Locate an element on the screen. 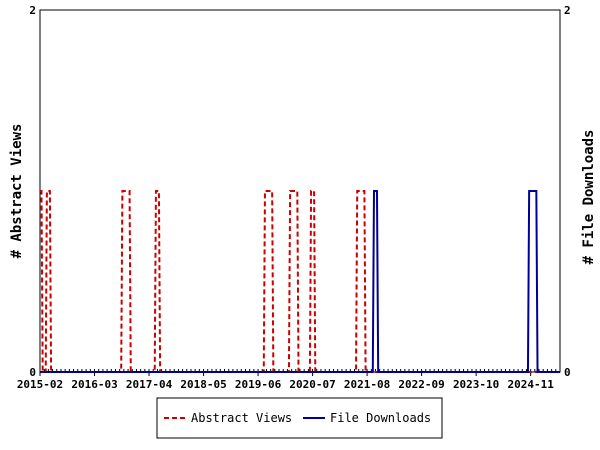 The width and height of the screenshot is (600, 450). y-tick-label-left: 0 is located at coordinates (32, 372).